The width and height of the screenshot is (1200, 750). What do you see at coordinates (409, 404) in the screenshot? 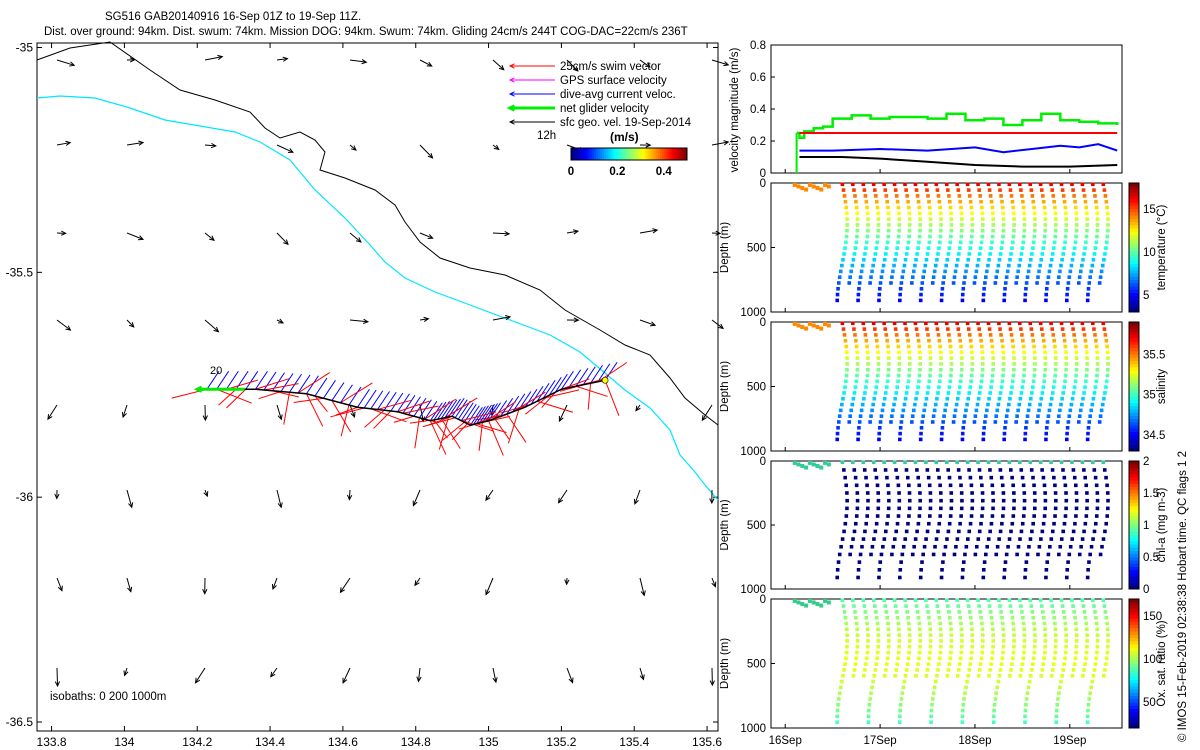
I see `dac-vector` at bounding box center [409, 404].